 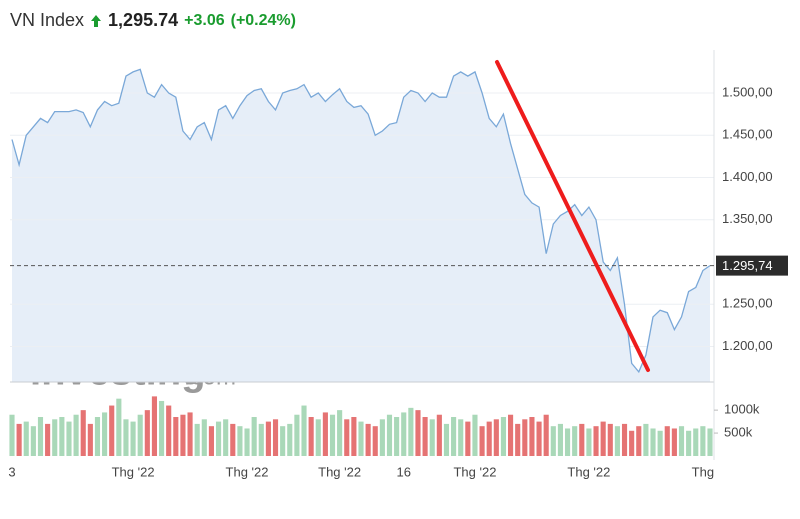 I want to click on y-tick-label: 1.500,00, so click(x=747, y=91).